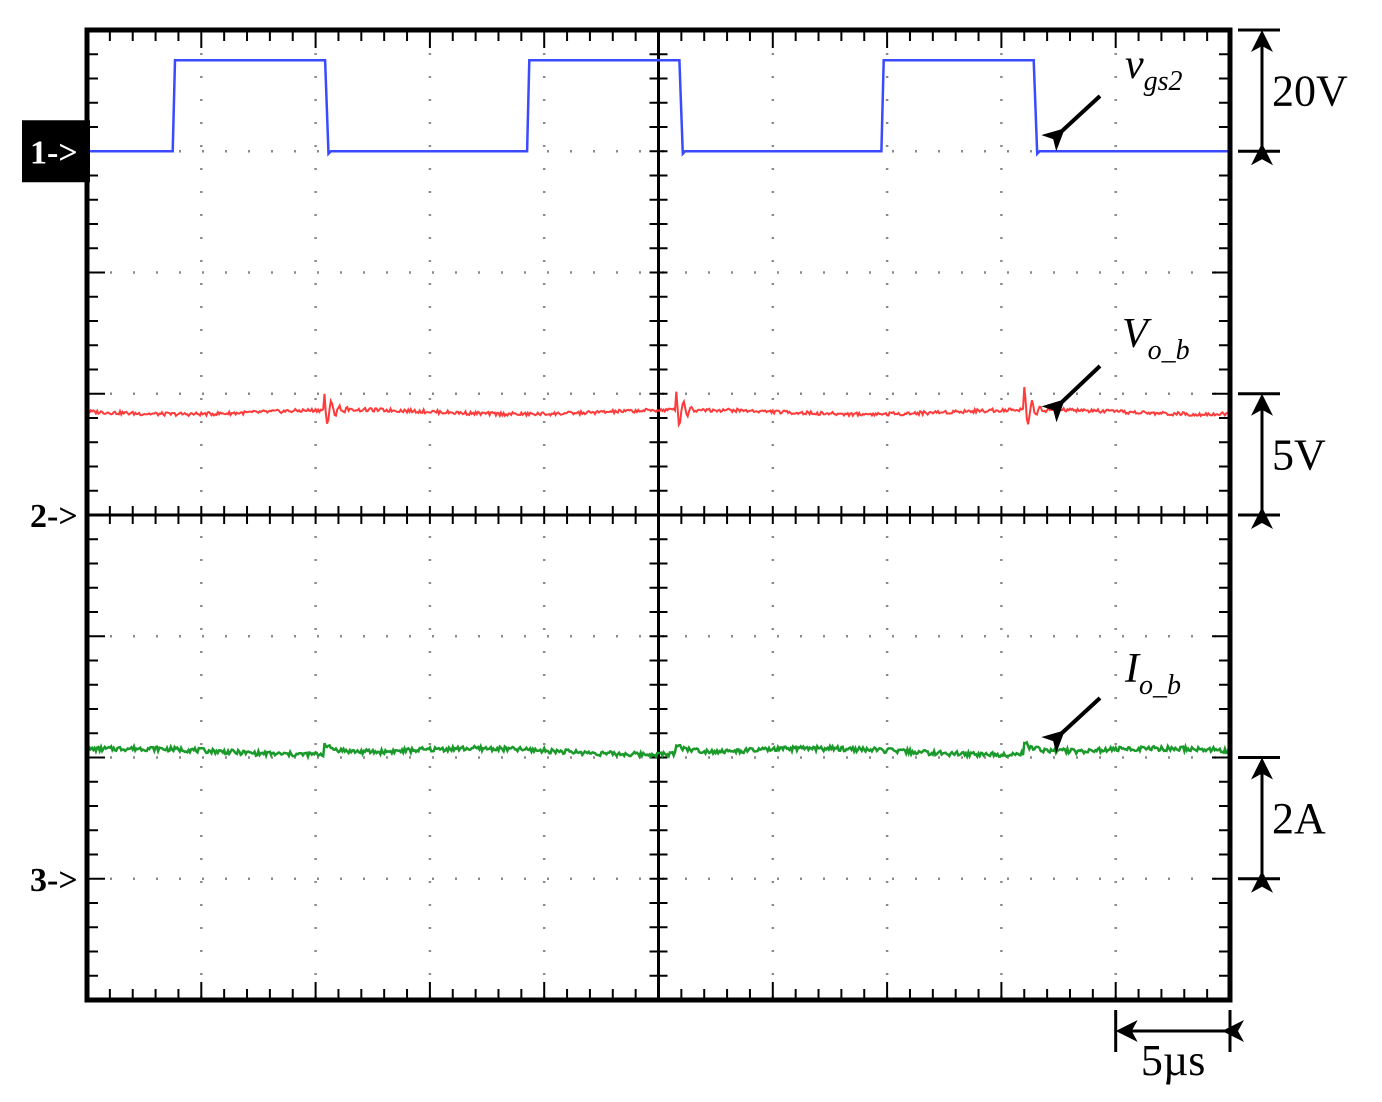 The image size is (1382, 1102). What do you see at coordinates (658, 407) in the screenshot?
I see `trace-vo-b` at bounding box center [658, 407].